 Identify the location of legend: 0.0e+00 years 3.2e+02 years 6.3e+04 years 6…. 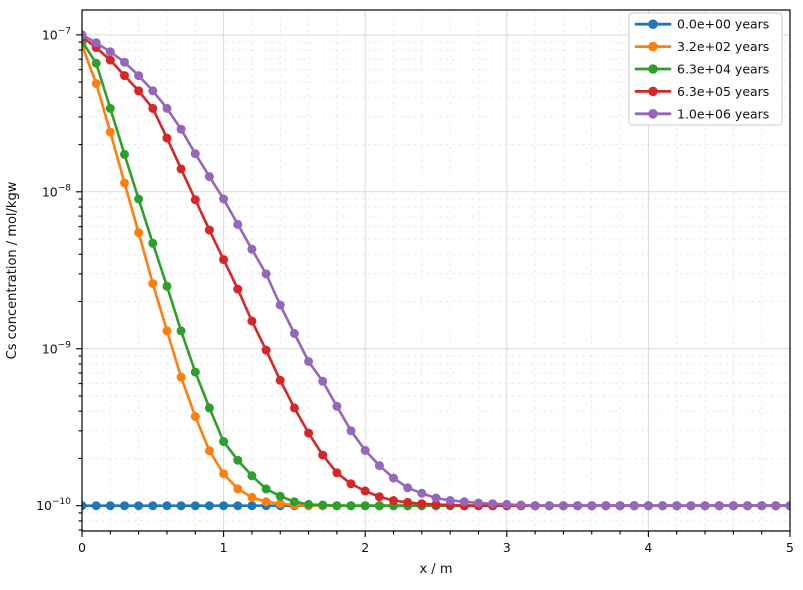
(705, 69).